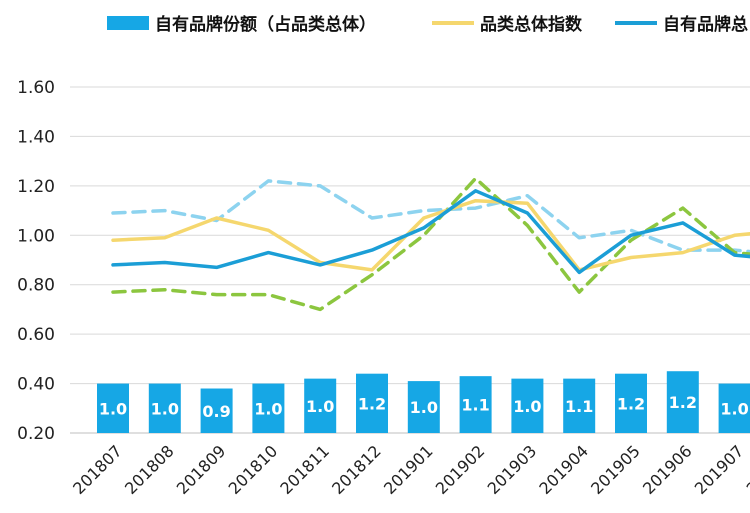 Image resolution: width=750 pixels, height=513 pixels. Describe the element at coordinates (36, 187) in the screenshot. I see `y-tick-label: 1.20` at that location.